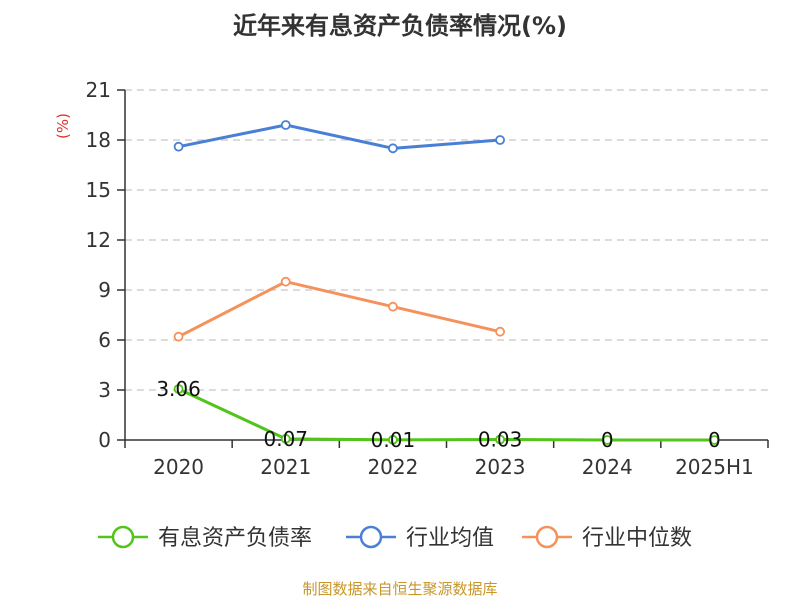 This screenshot has height=600, width=800. I want to click on x-tick-label: 2023, so click(500, 467).